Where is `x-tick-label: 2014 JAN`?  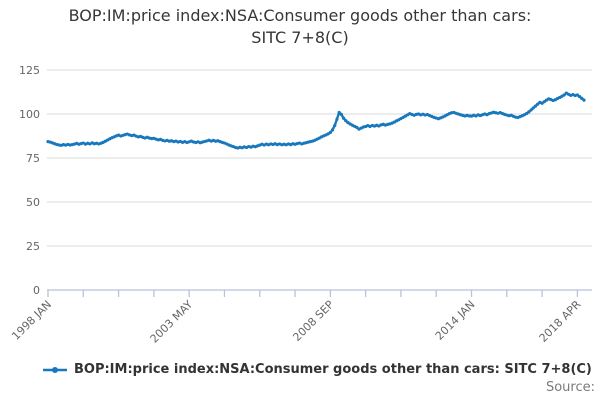 x-tick-label: 2014 JAN is located at coordinates (455, 320).